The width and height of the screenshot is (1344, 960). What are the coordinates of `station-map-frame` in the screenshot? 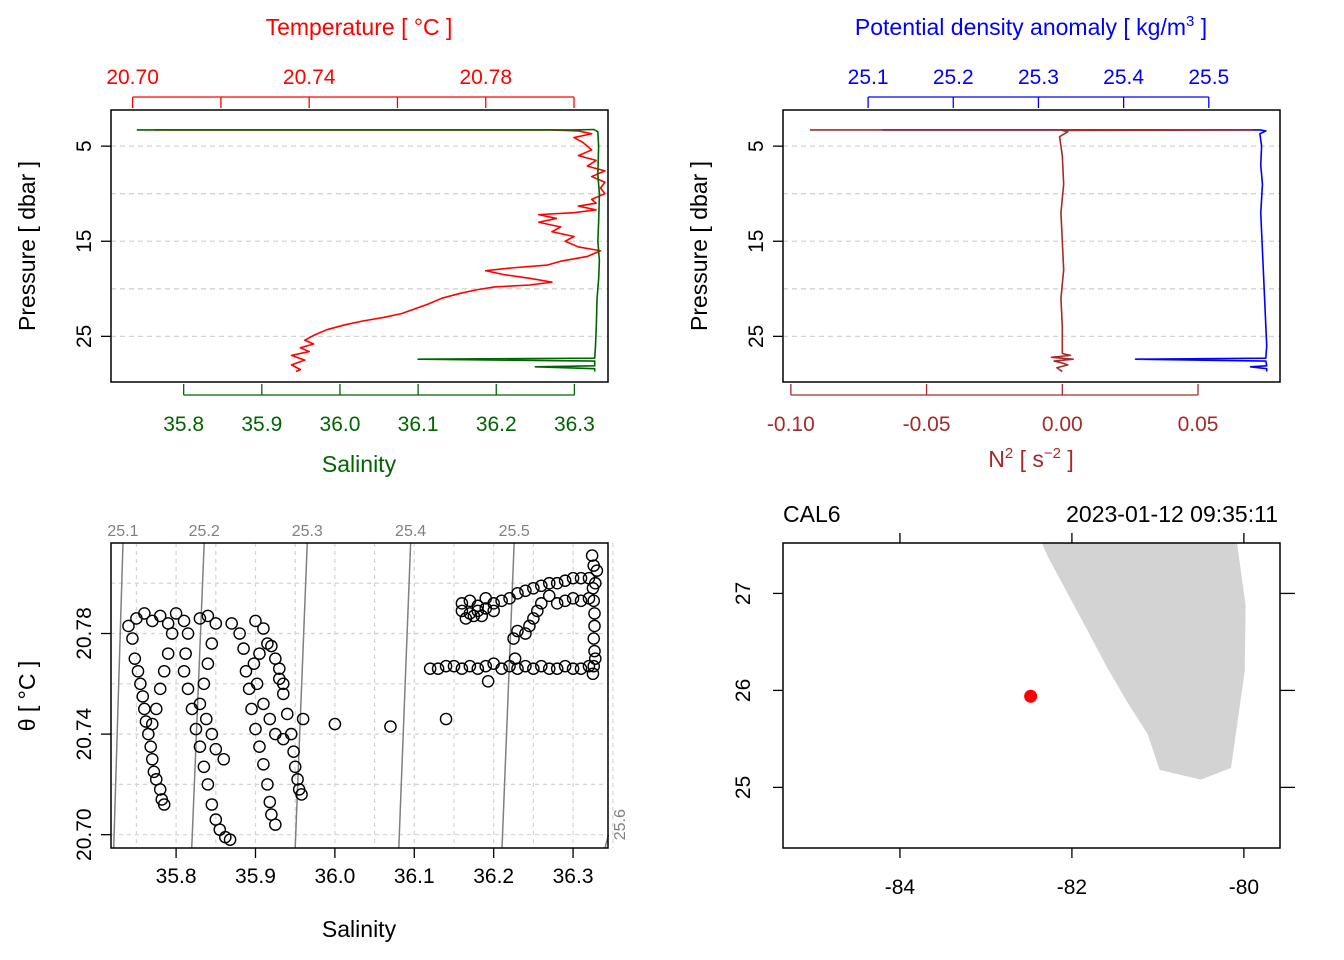 It's located at (1031, 695).